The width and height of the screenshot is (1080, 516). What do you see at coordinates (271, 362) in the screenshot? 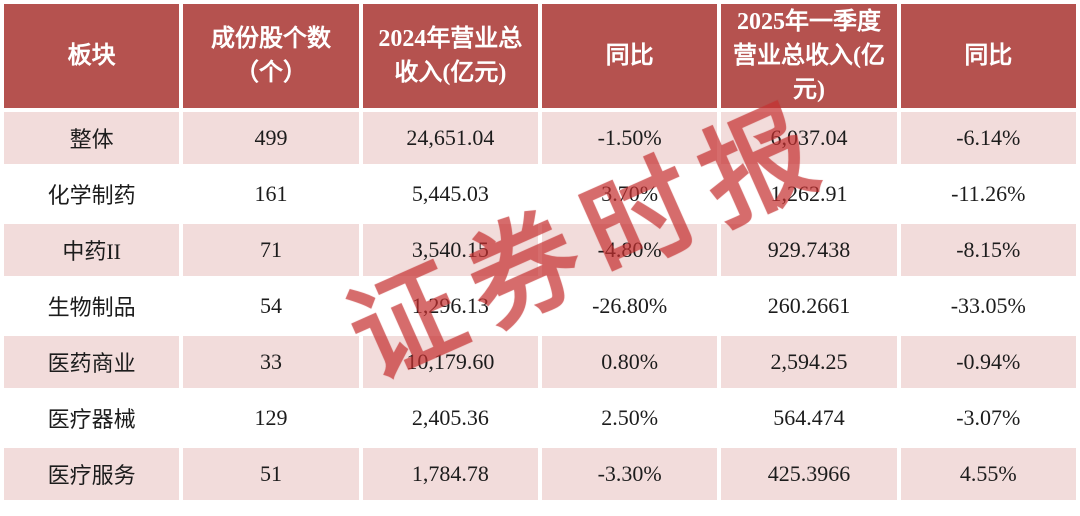
I see `cell-count: 33` at bounding box center [271, 362].